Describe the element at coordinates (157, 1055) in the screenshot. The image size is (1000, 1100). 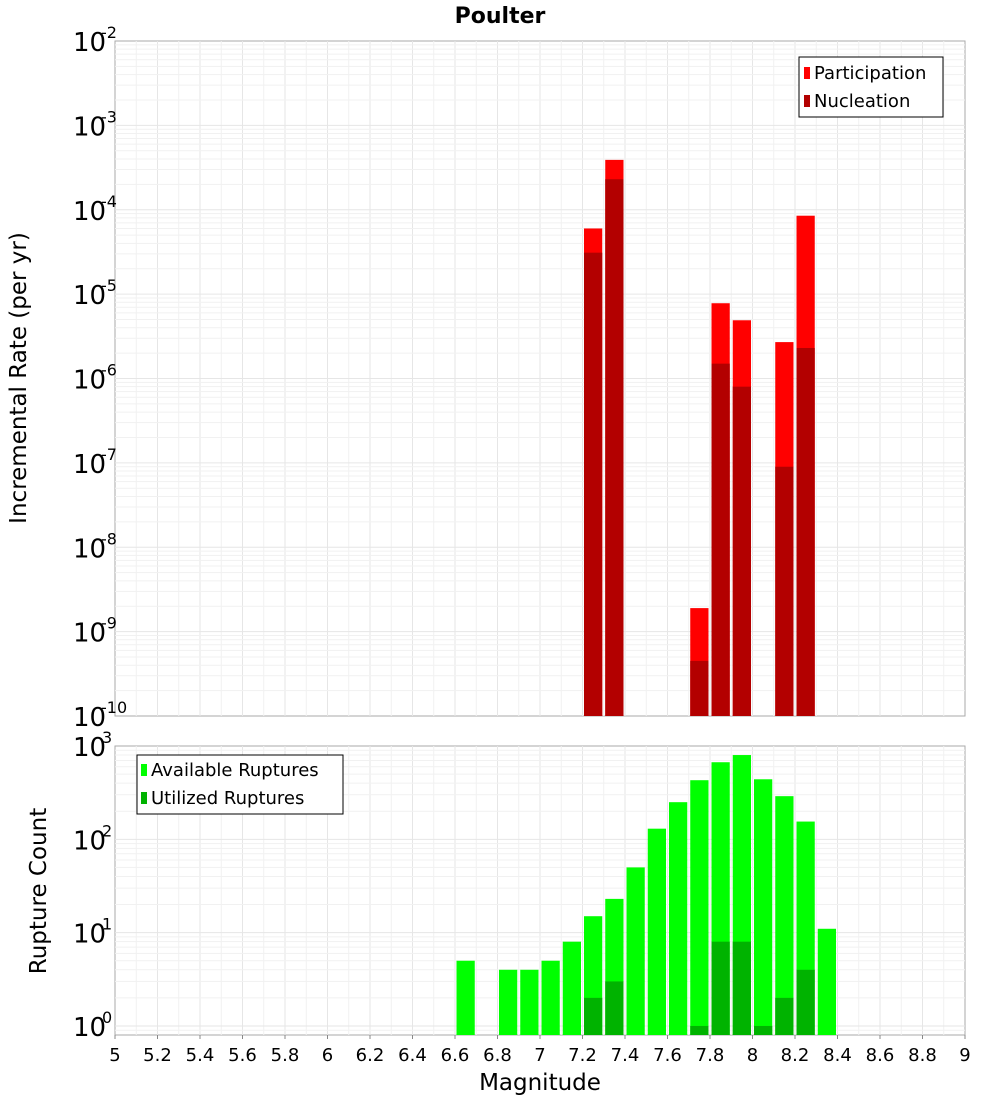
I see `xtick-label: 5.2` at that location.